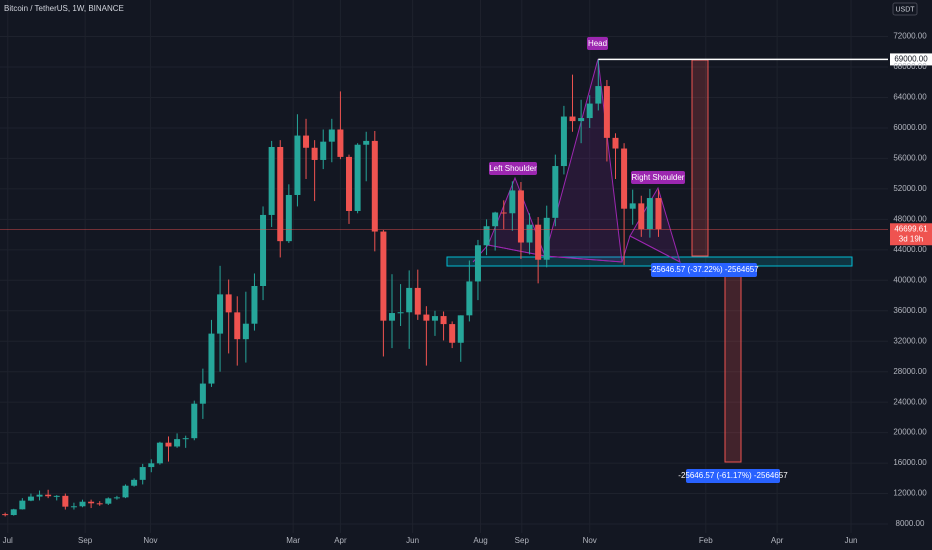 The width and height of the screenshot is (932, 550). What do you see at coordinates (911, 228) in the screenshot?
I see `last-price-label: 46699.61` at bounding box center [911, 228].